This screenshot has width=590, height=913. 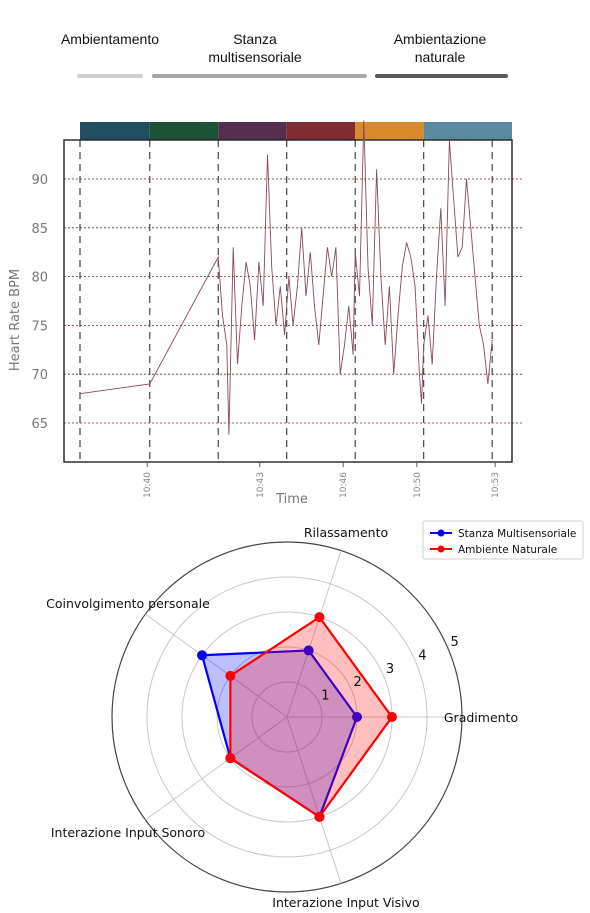 What do you see at coordinates (496, 485) in the screenshot?
I see `hr-x-tick-label: 10:53` at bounding box center [496, 485].